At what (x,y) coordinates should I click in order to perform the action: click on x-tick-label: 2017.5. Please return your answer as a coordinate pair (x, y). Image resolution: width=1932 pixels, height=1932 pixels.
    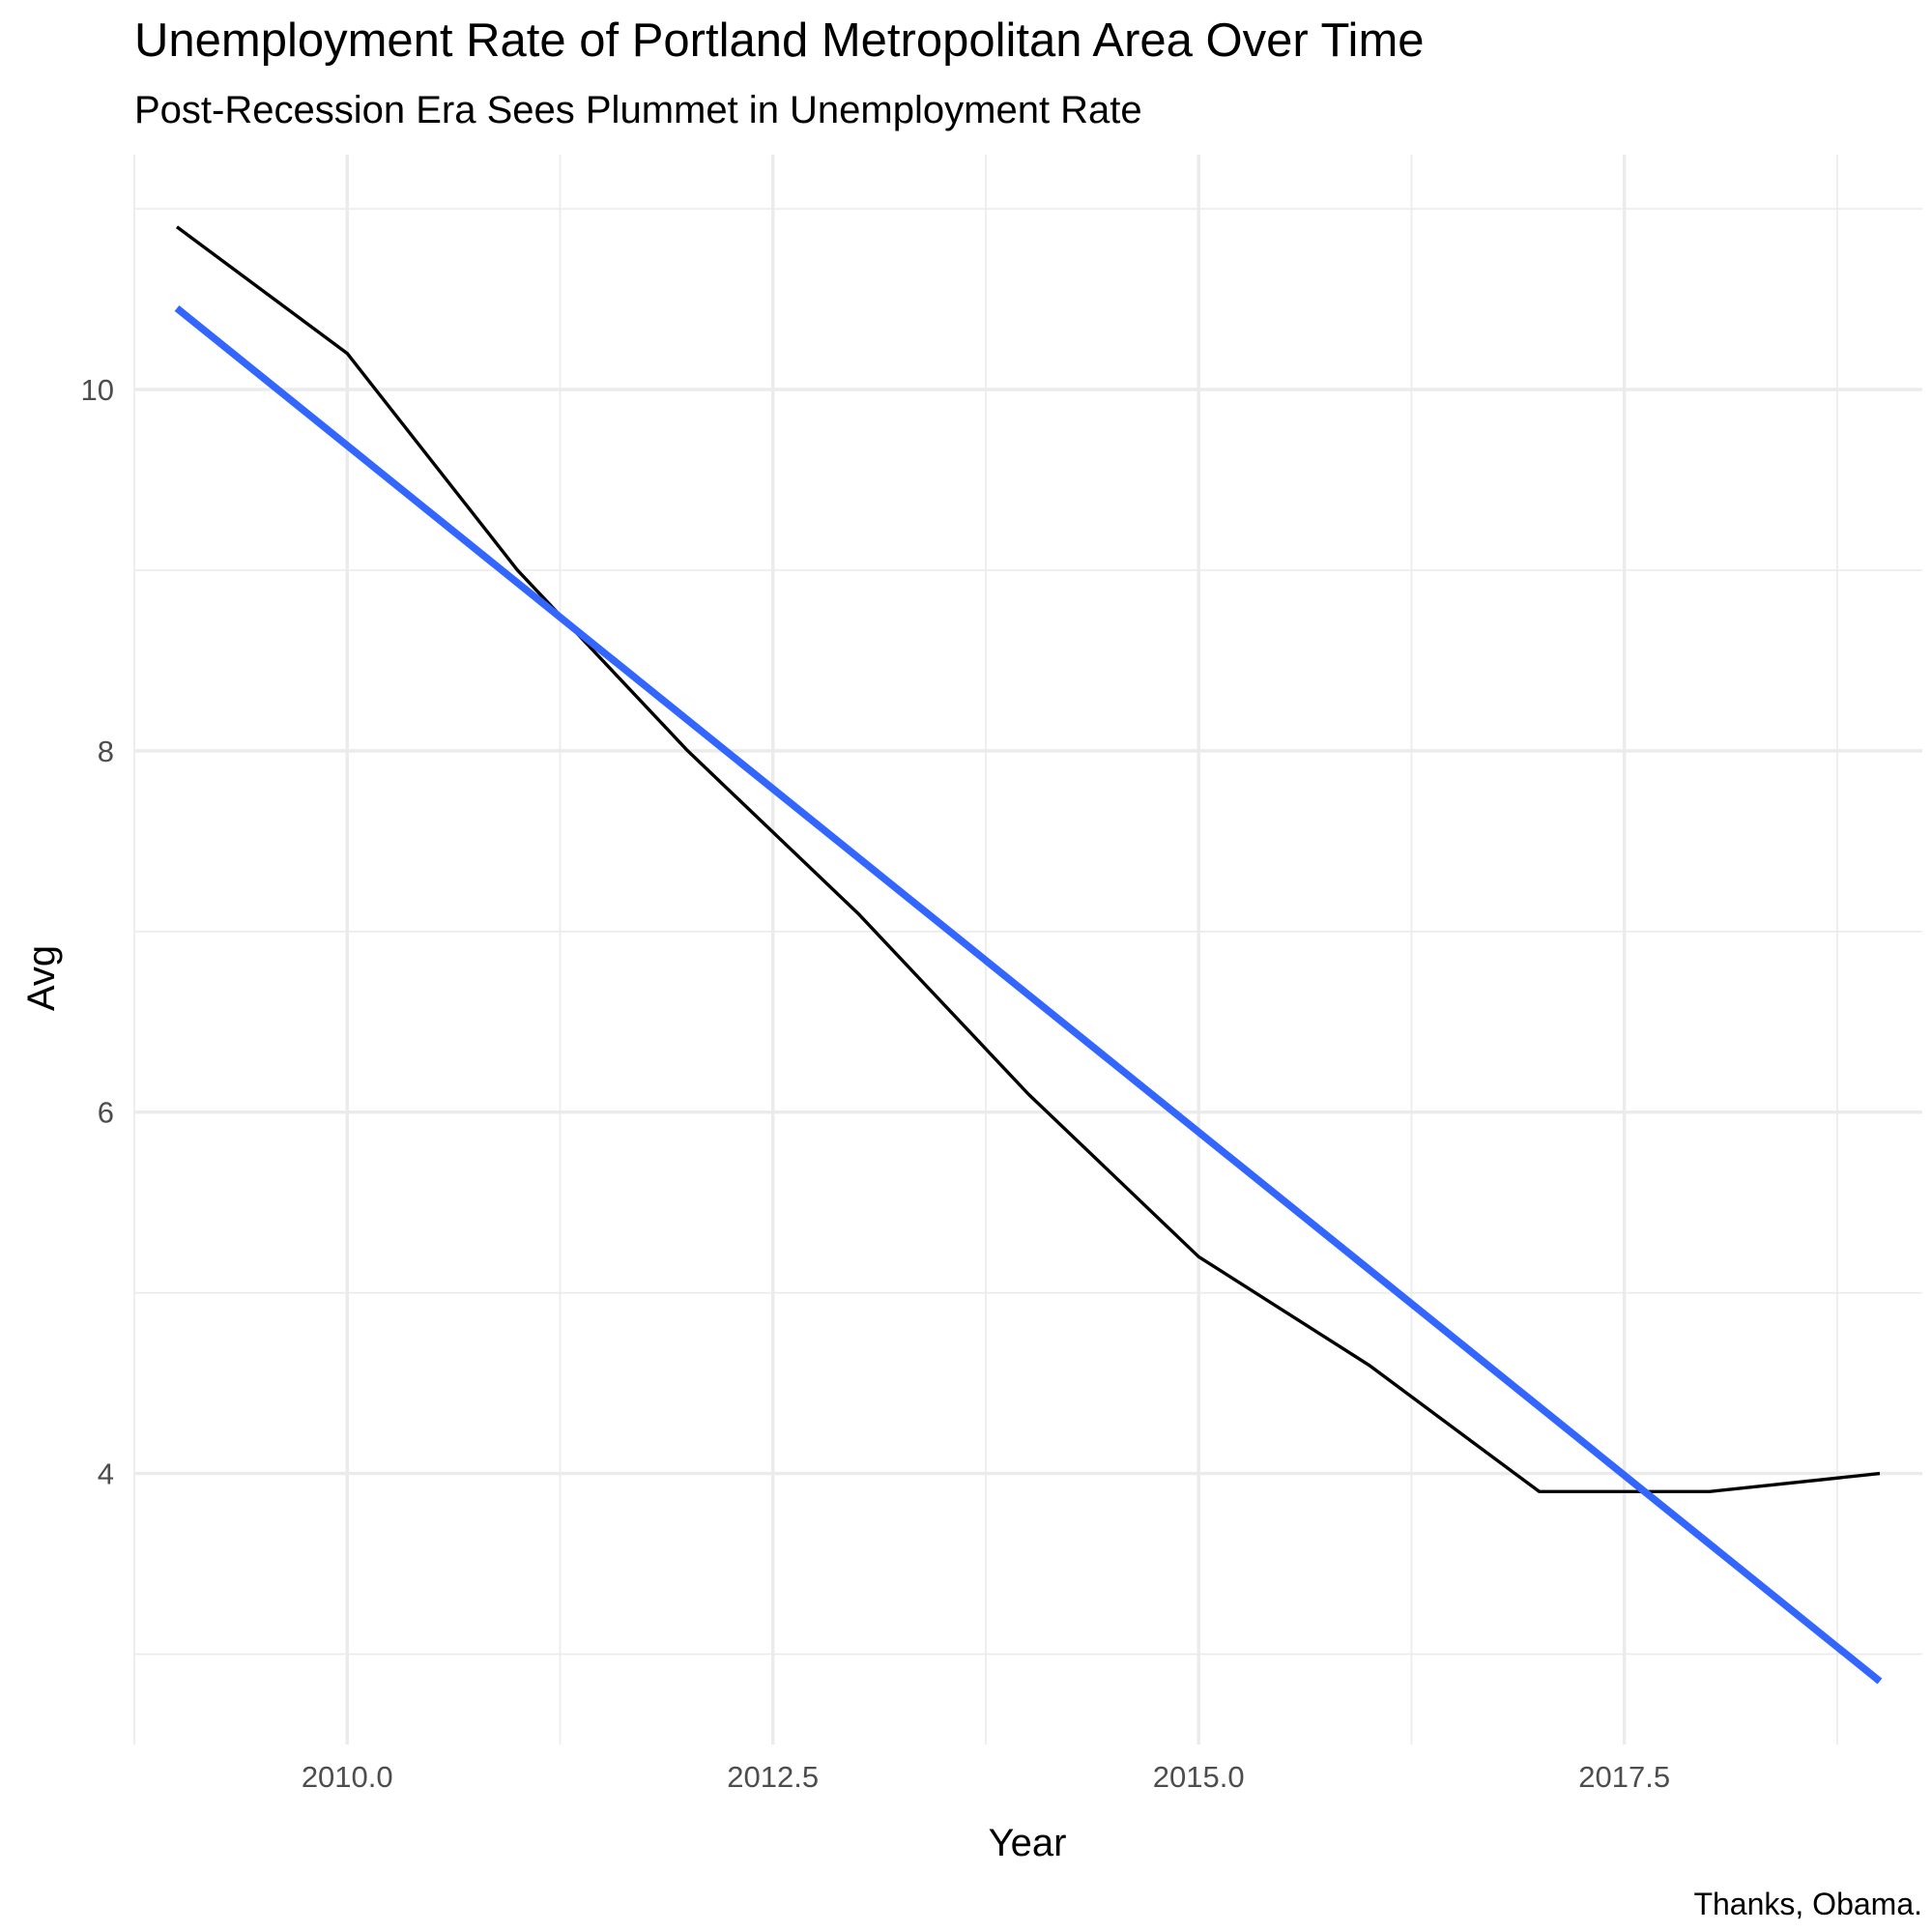
    Looking at the image, I should click on (1624, 1777).